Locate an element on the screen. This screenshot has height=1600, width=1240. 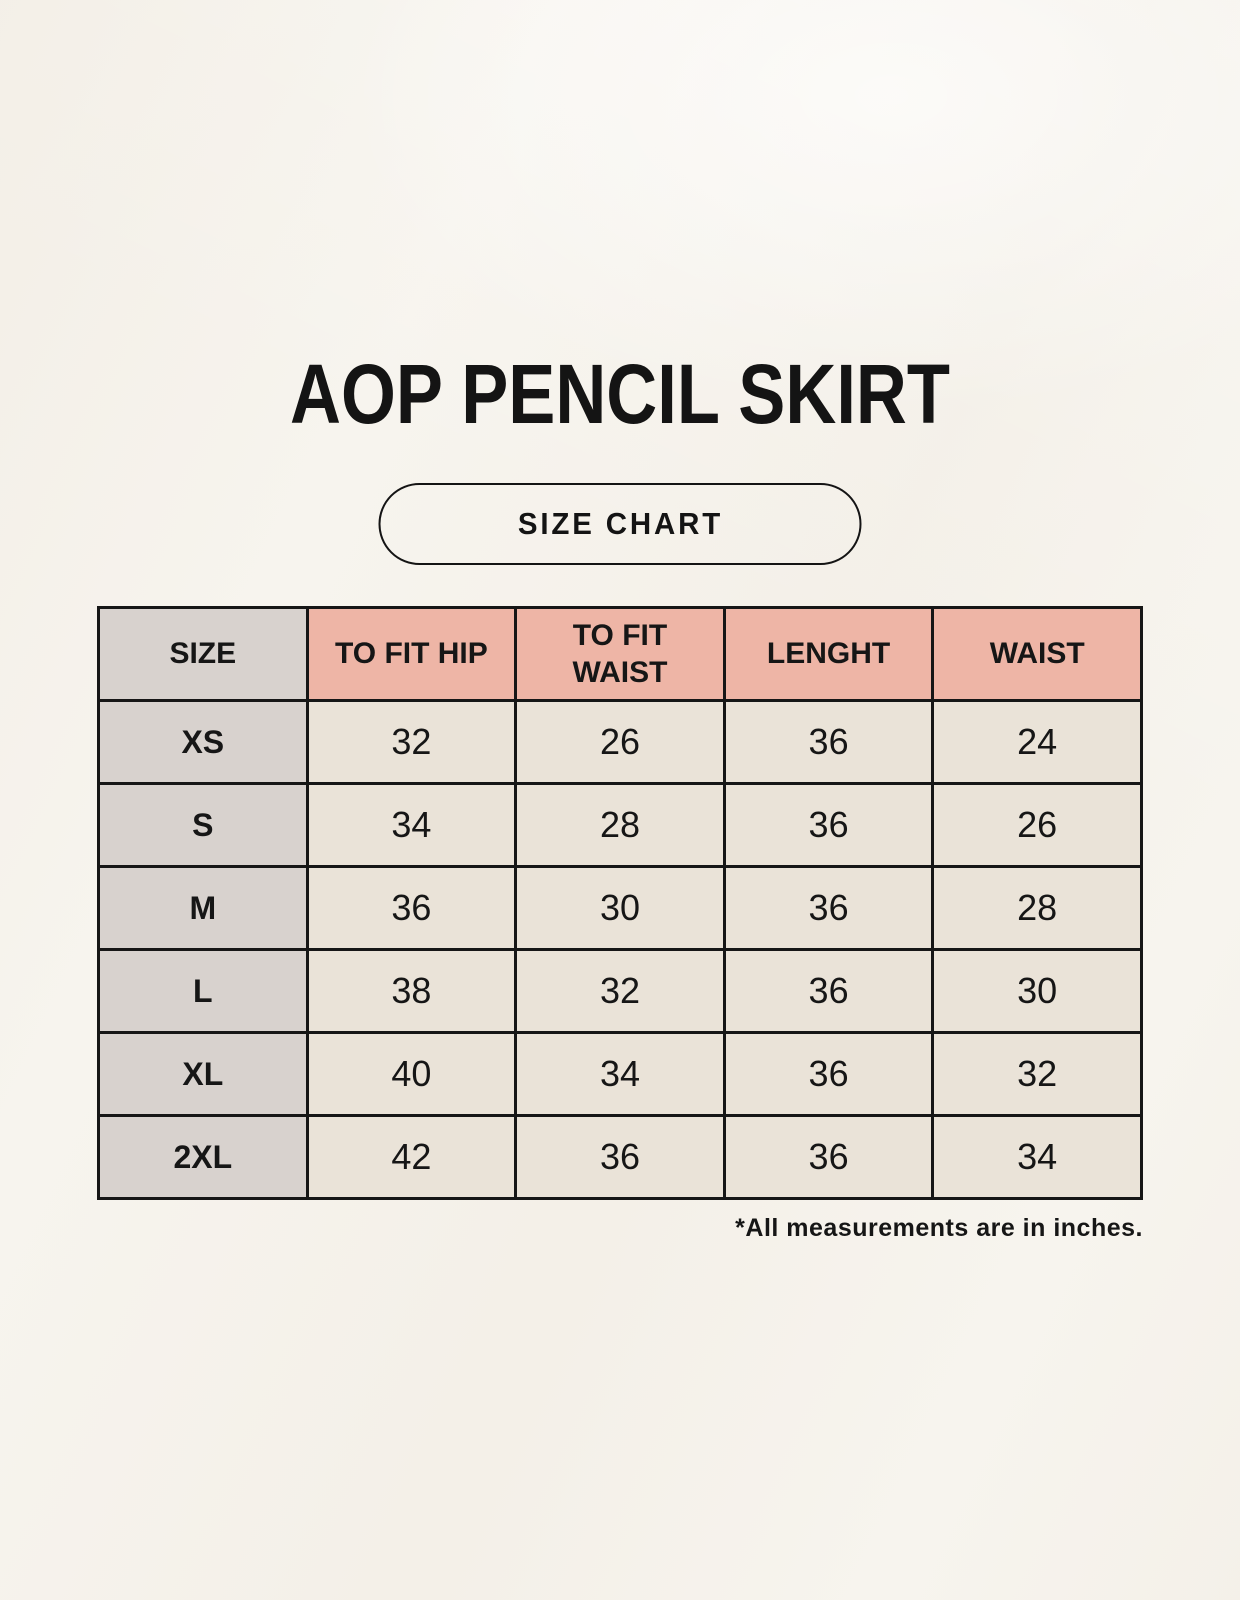
size-chart-badge: SIZE CHART is located at coordinates (620, 524).